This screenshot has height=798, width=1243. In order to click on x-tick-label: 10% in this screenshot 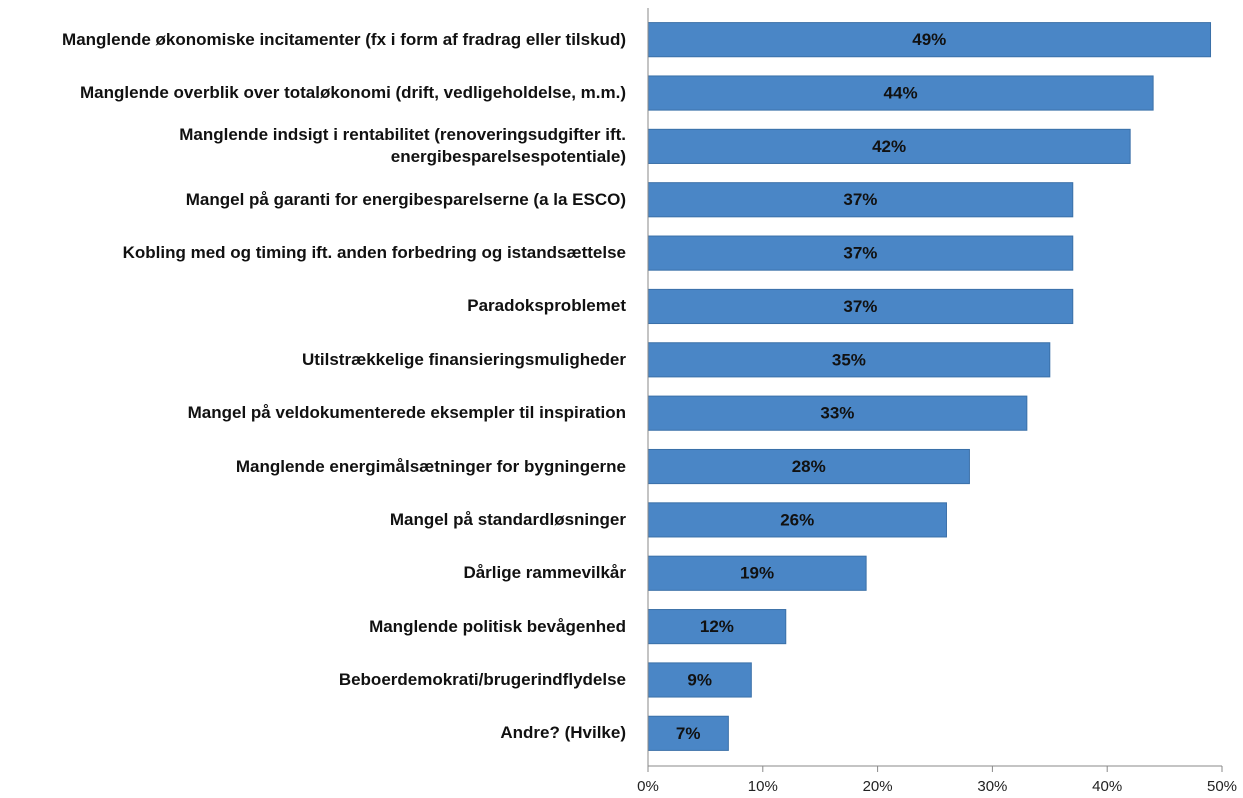, I will do `click(763, 786)`.